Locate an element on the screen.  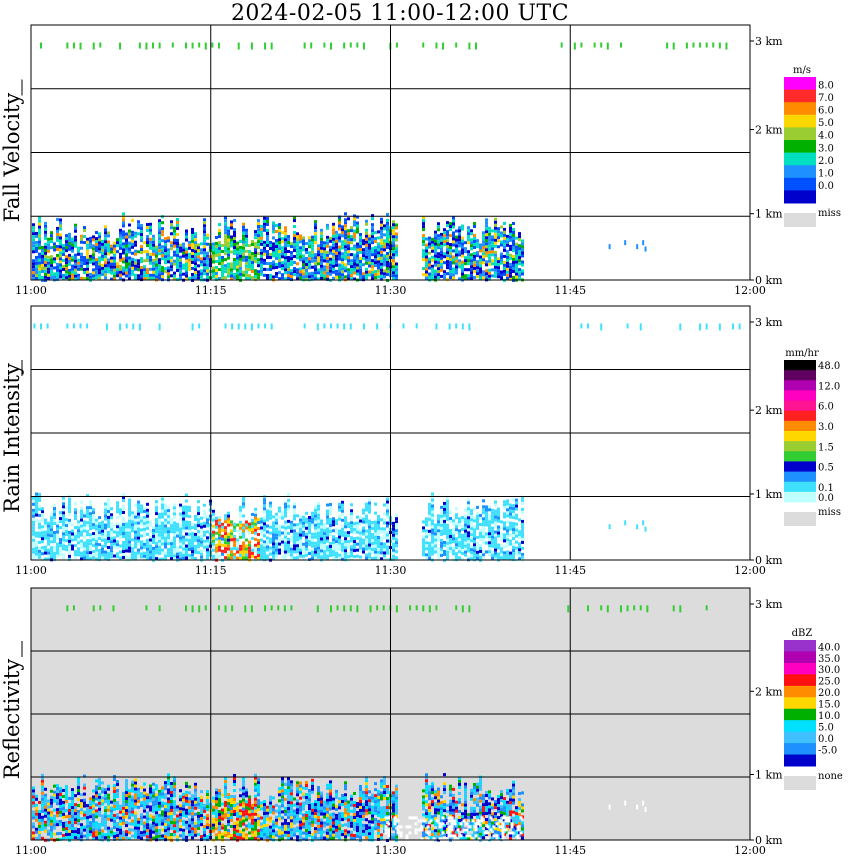
y-tick-label: 3 km is located at coordinates (769, 41).